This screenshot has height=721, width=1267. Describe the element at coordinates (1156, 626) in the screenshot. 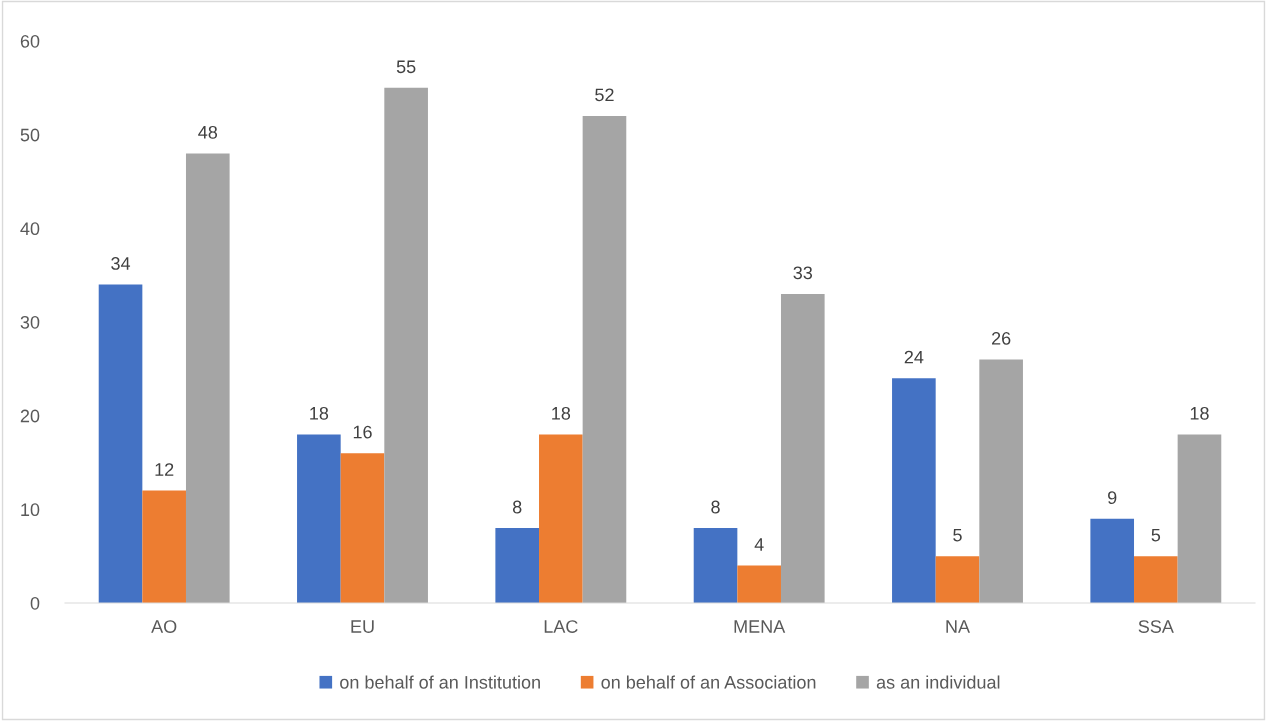

I see `x-tick-label: SSA` at that location.